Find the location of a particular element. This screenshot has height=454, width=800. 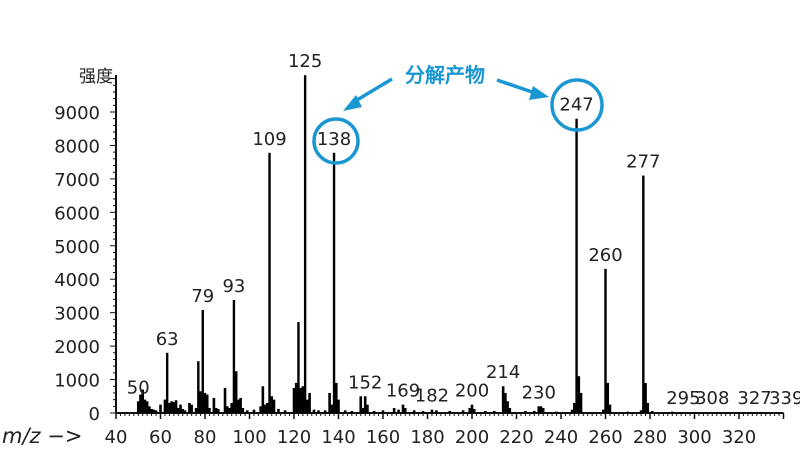

y-tick-label: 2000 is located at coordinates (77, 347).